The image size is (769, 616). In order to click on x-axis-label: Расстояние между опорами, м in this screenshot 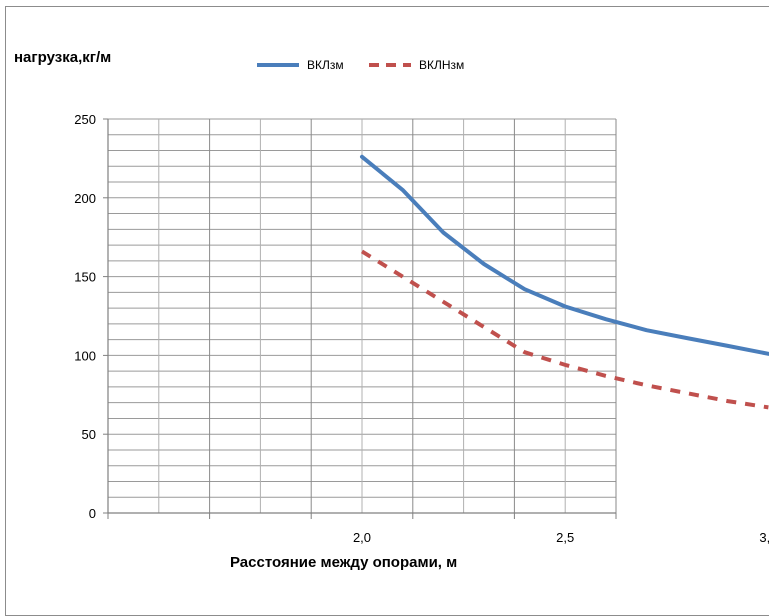, I will do `click(344, 562)`.